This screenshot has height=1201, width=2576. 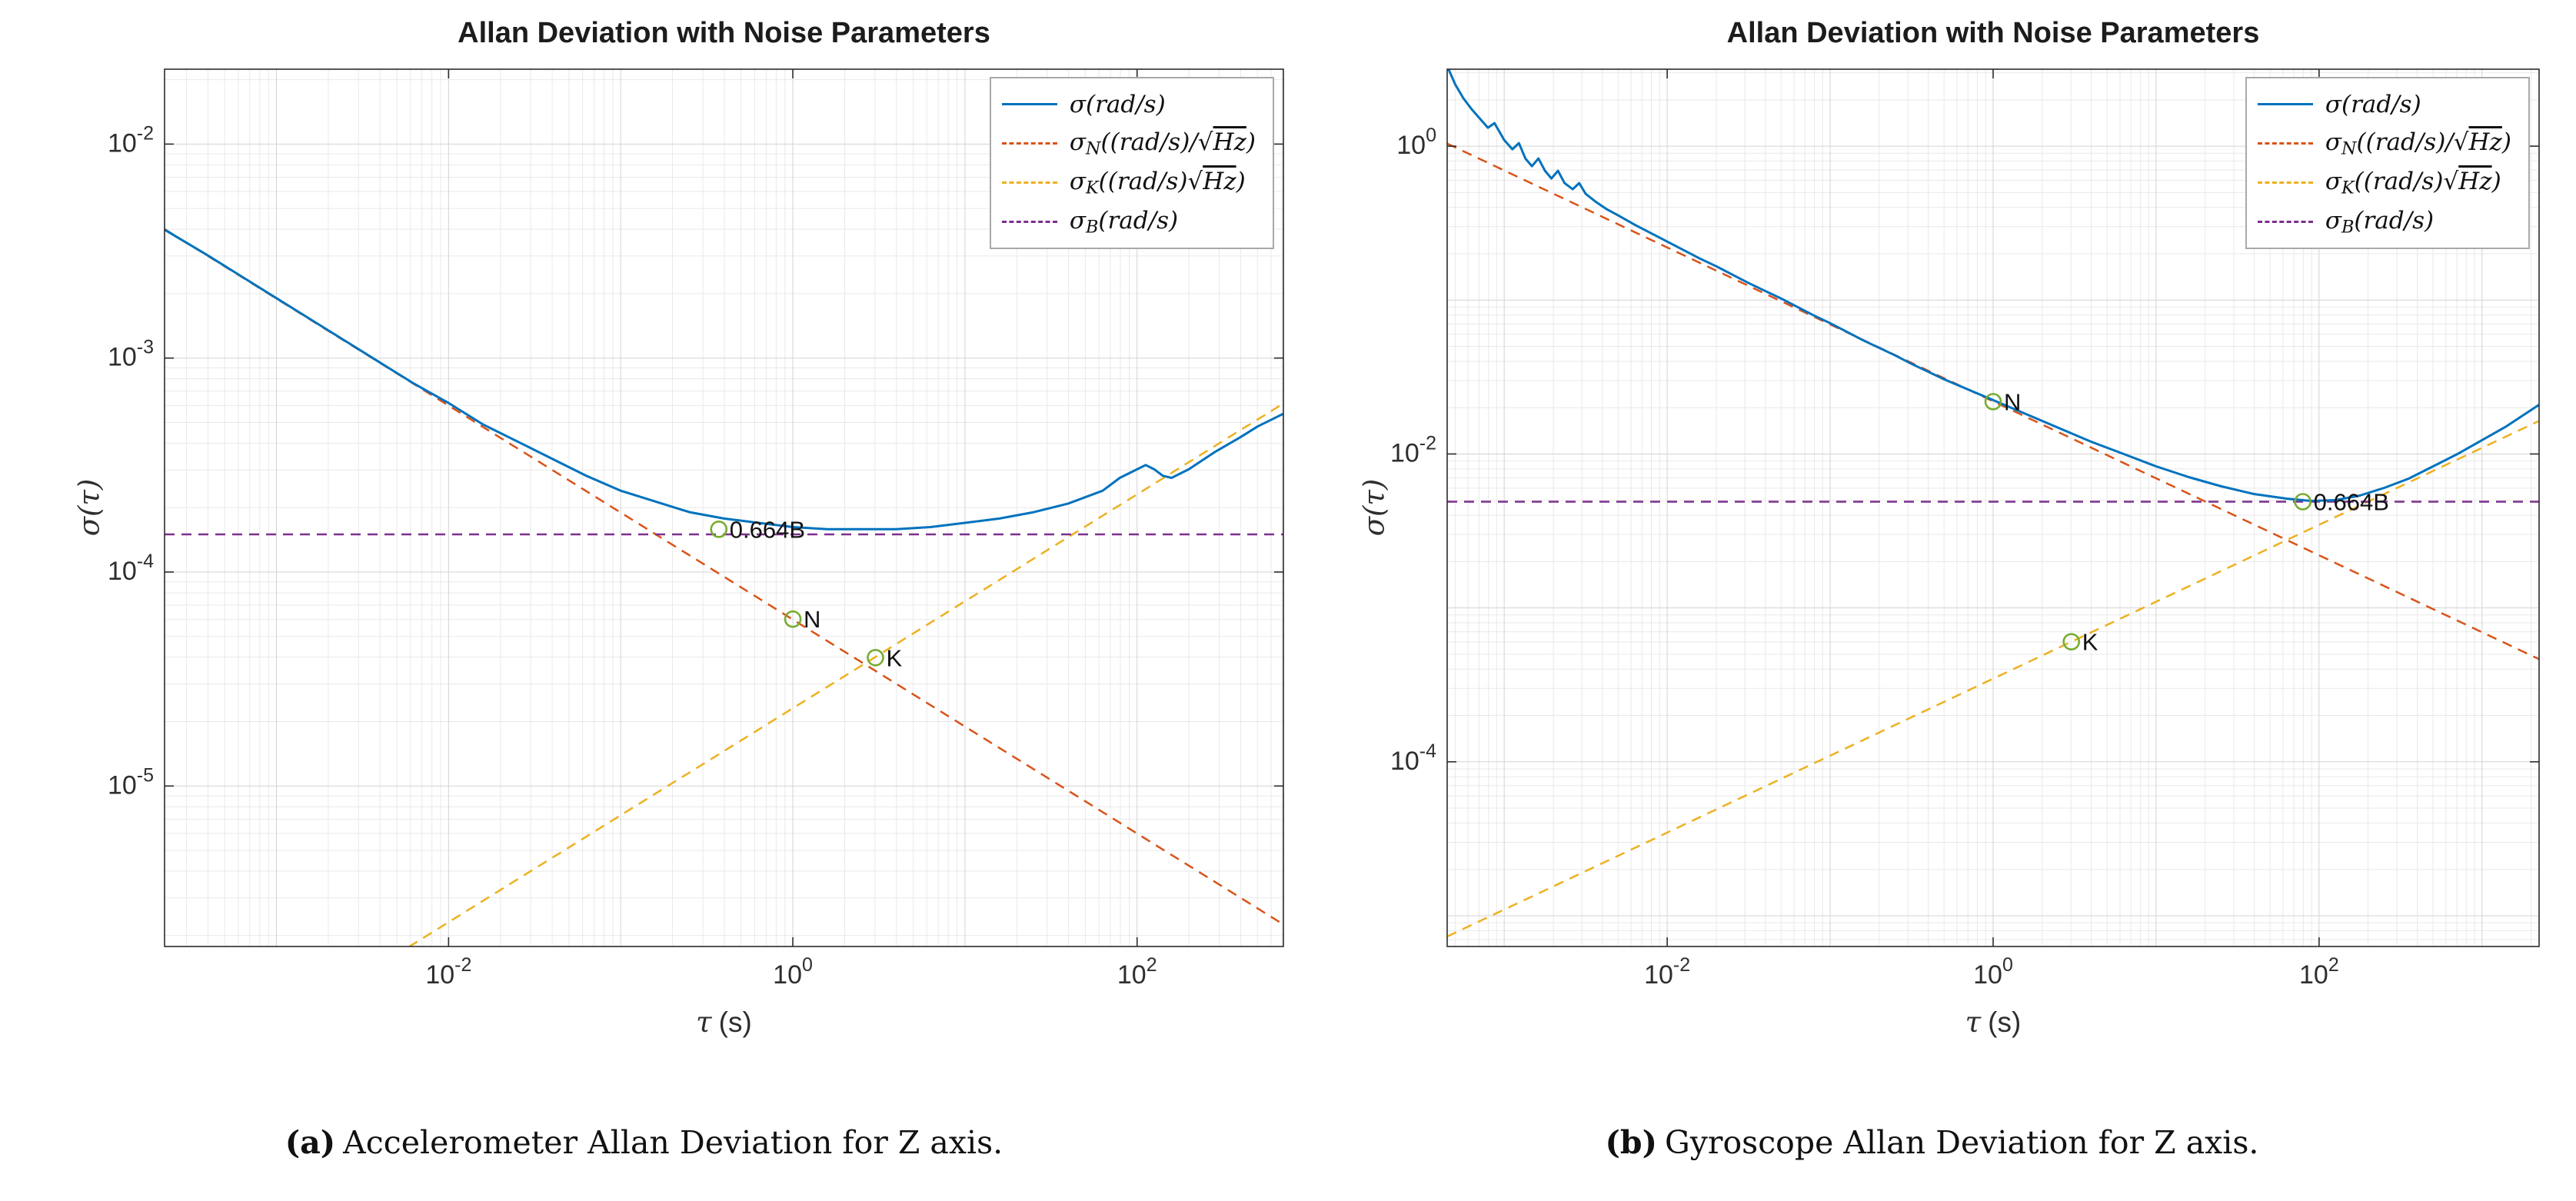 I want to click on y-tick-label: 10⁰, so click(x=1416, y=142).